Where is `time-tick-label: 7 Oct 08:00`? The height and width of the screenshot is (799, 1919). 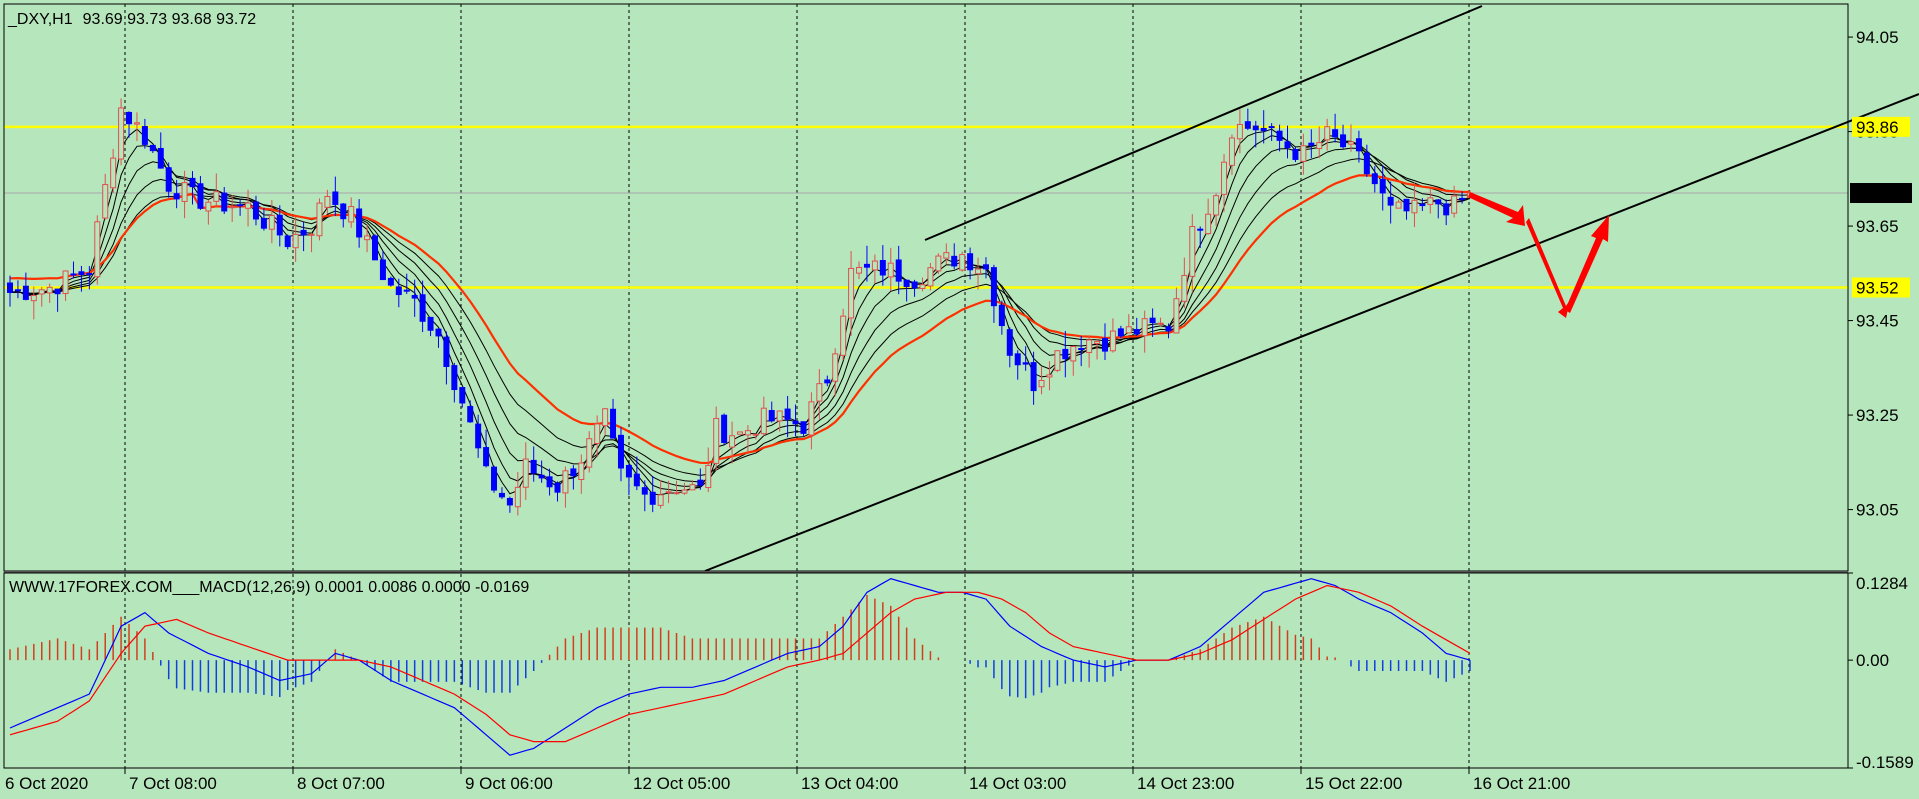 time-tick-label: 7 Oct 08:00 is located at coordinates (173, 783).